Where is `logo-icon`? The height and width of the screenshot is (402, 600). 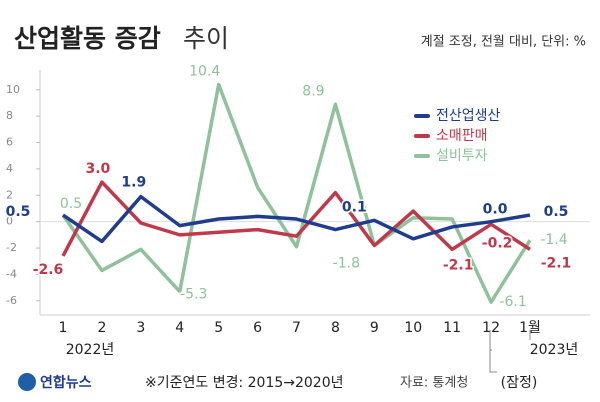
logo-icon is located at coordinates (27, 382).